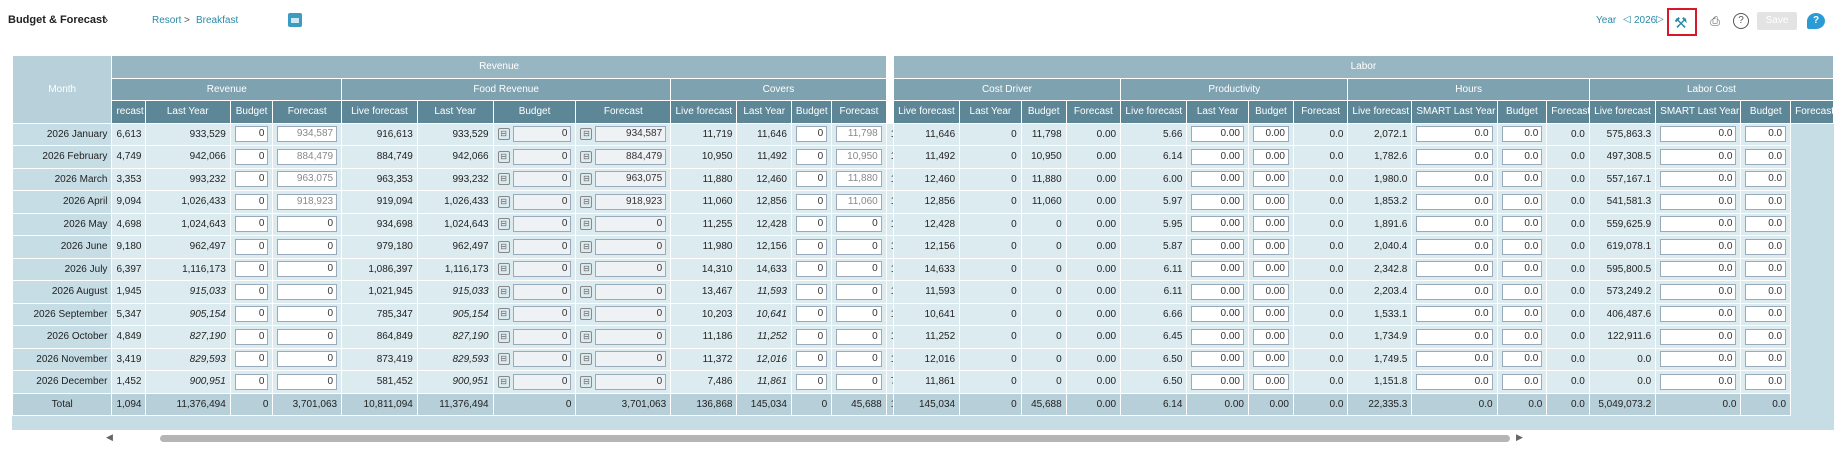 Image resolution: width=1846 pixels, height=454 pixels. Describe the element at coordinates (1568, 112) in the screenshot. I see `col-header-hours-3: Forecast` at that location.